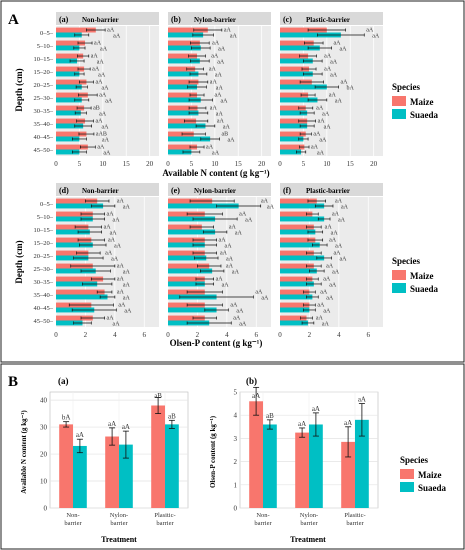 This screenshot has height=550, width=465. I want to click on y-tick-label: 0, so click(46, 509).